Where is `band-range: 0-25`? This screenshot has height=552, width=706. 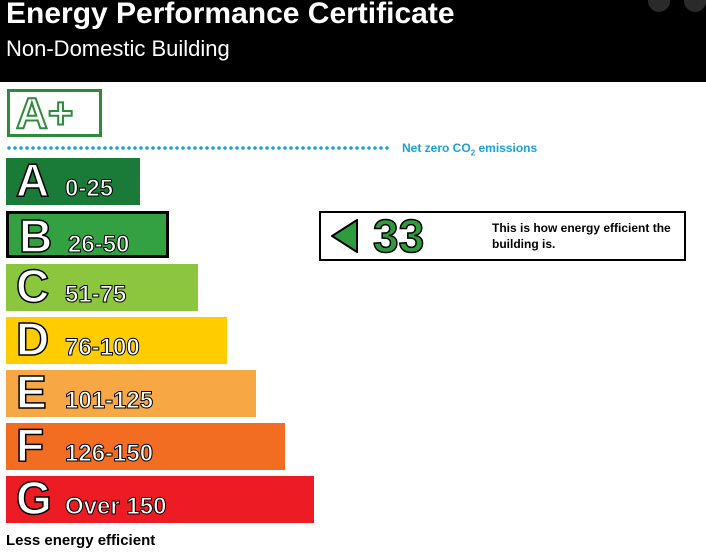 band-range: 0-25 is located at coordinates (89, 189).